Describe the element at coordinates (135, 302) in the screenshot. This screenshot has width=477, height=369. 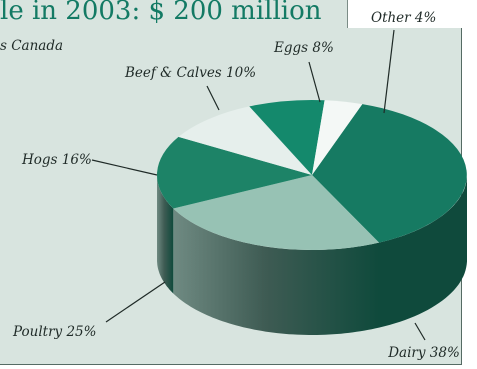
I see `leader-line-poultry` at that location.